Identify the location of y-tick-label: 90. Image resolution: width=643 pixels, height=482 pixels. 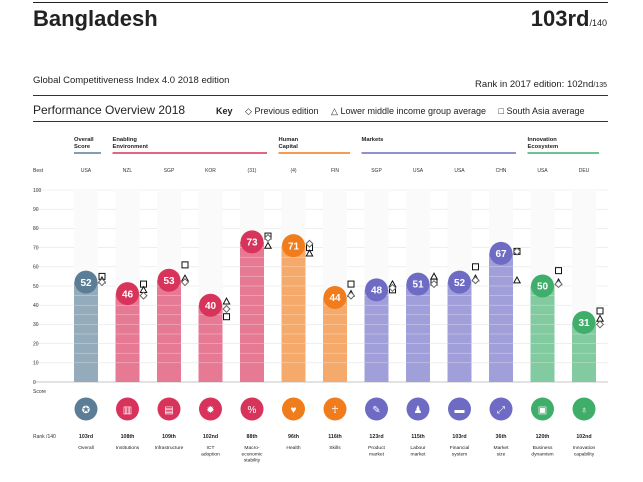
(36, 210).